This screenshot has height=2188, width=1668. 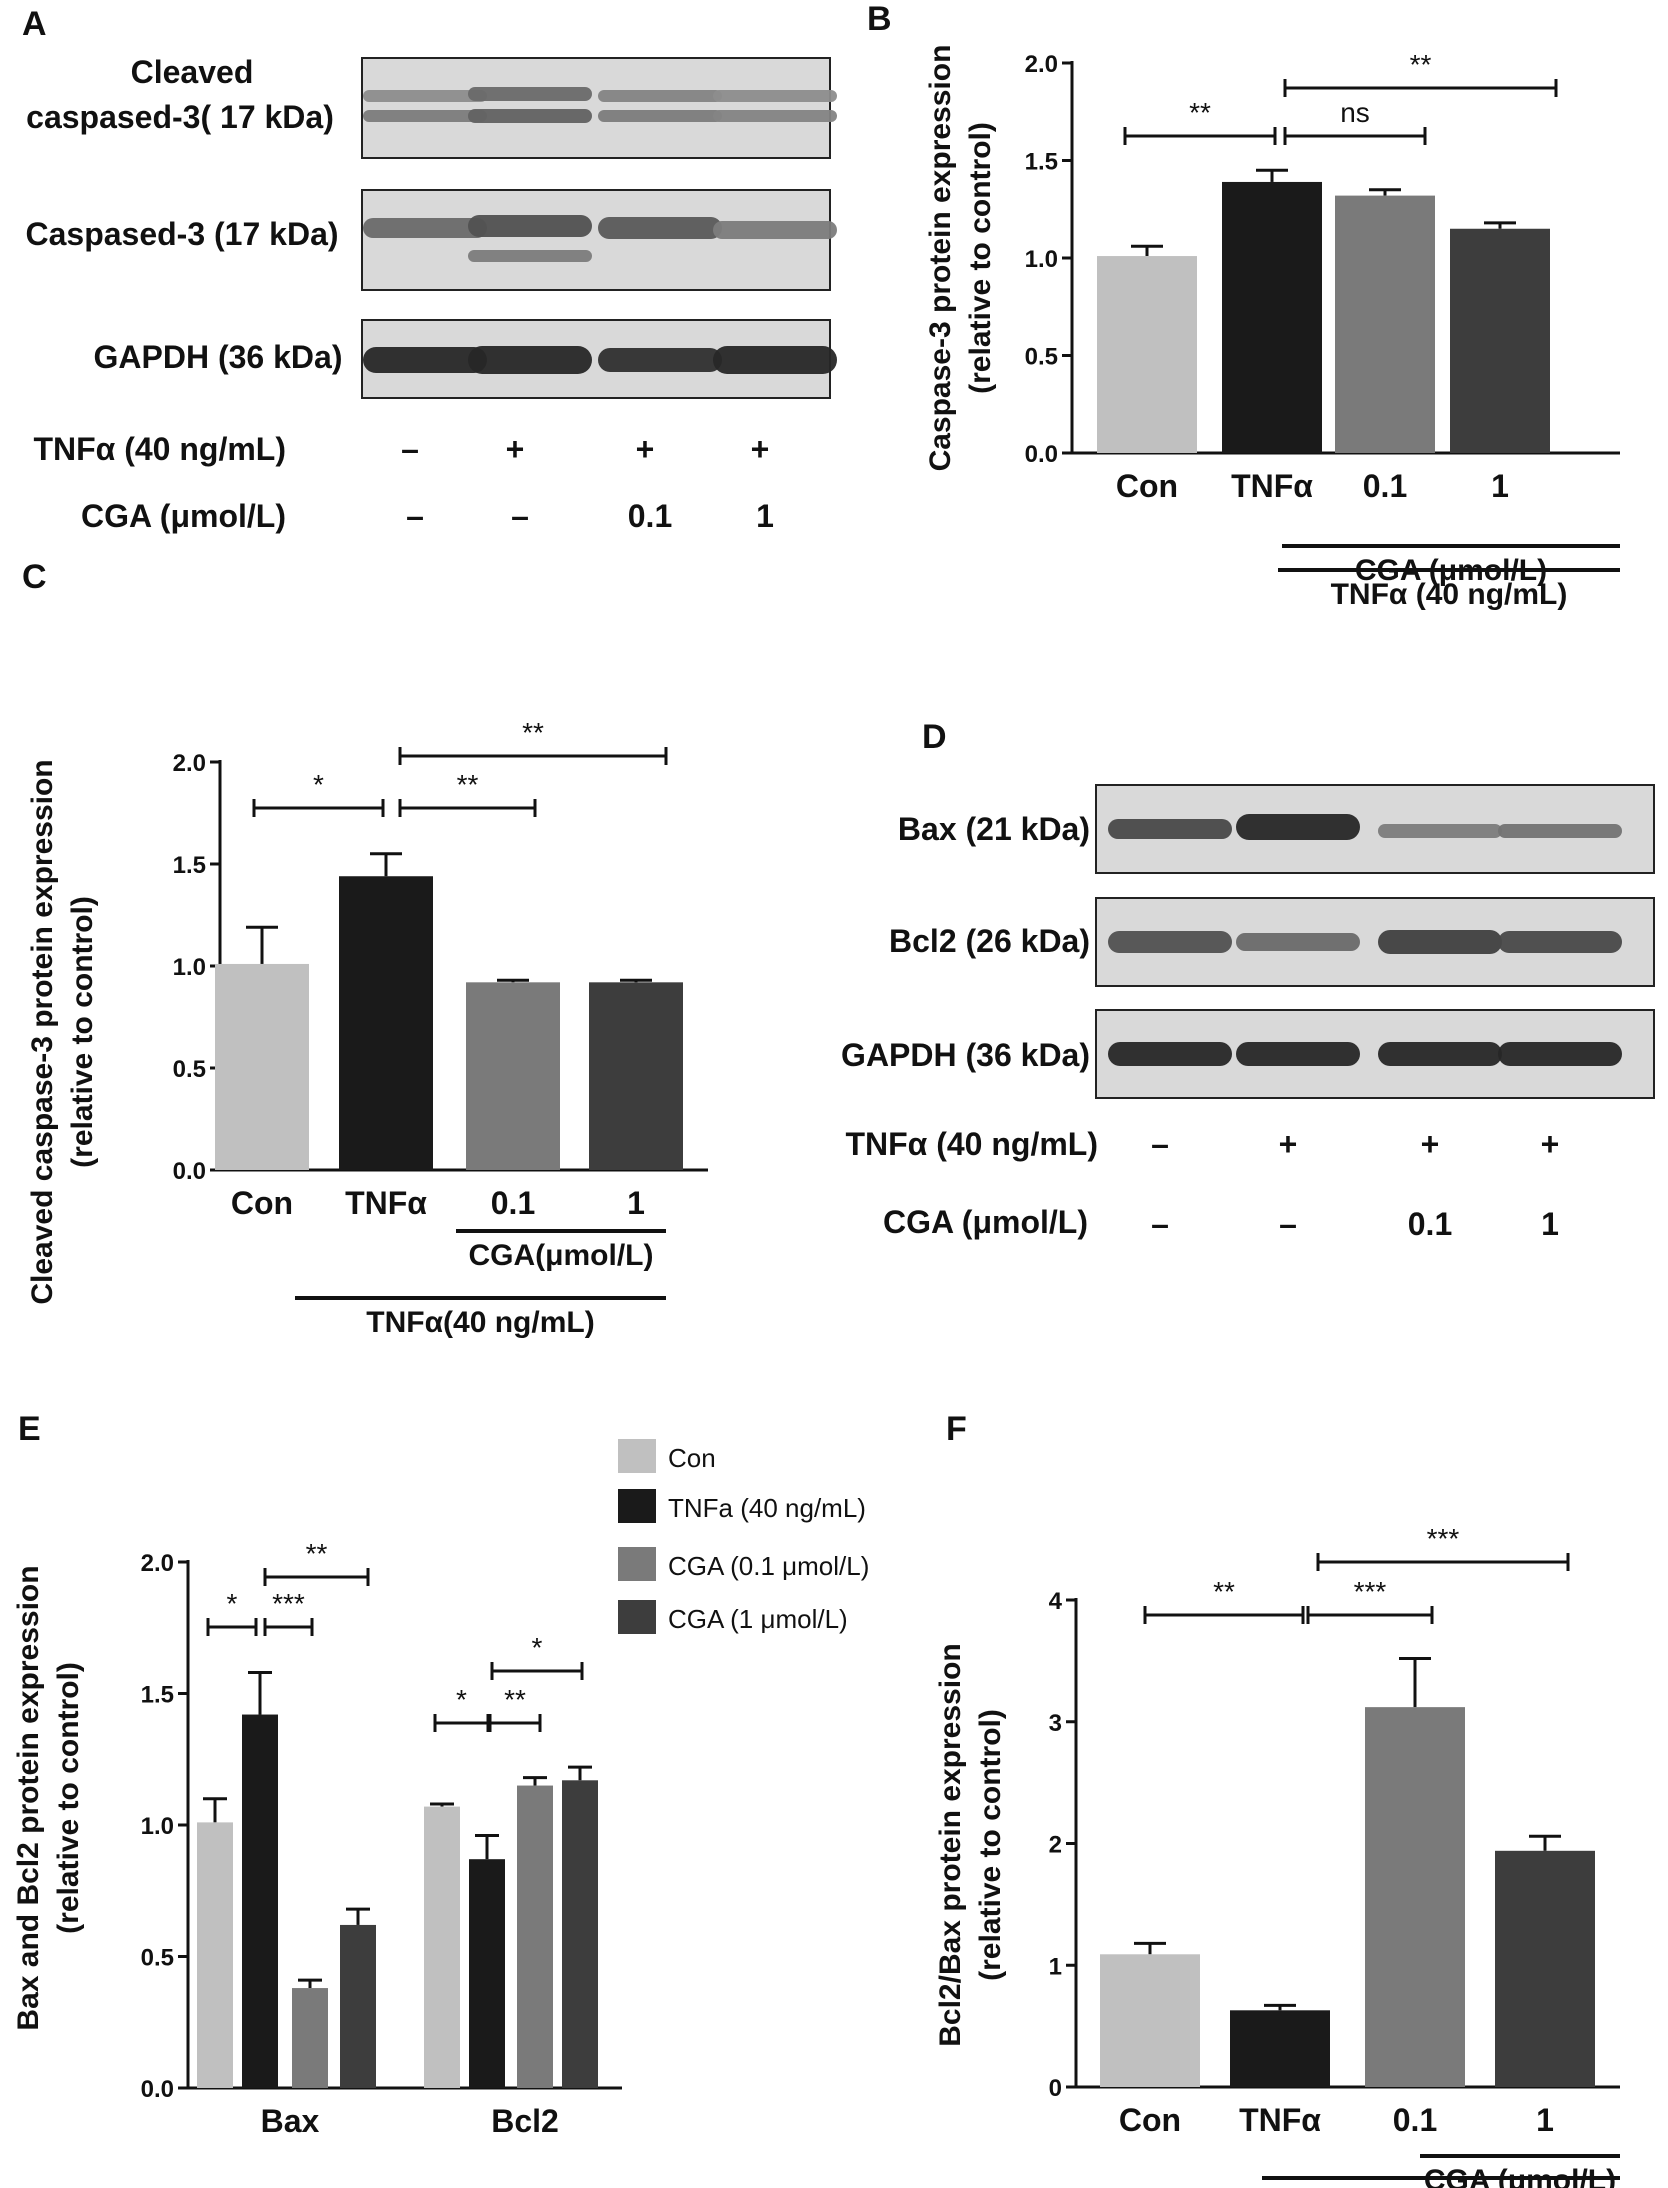 I want to click on chart-E-ytick-label-1: 0.5, so click(x=157, y=1958).